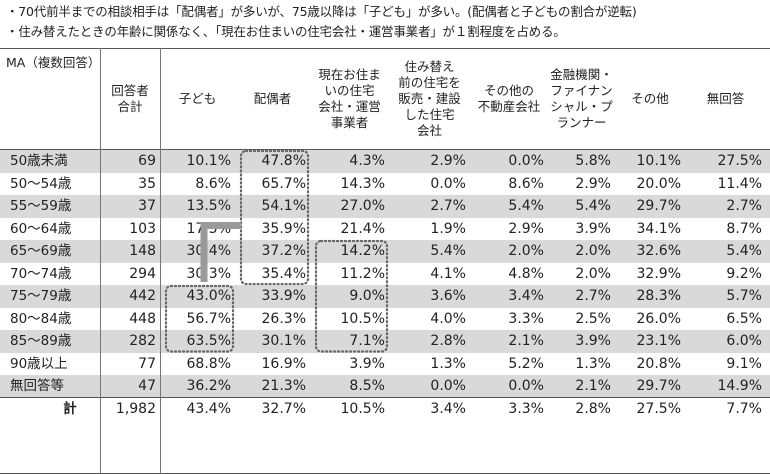  Describe the element at coordinates (744, 341) in the screenshot. I see `table-cell: 6.0%` at that location.